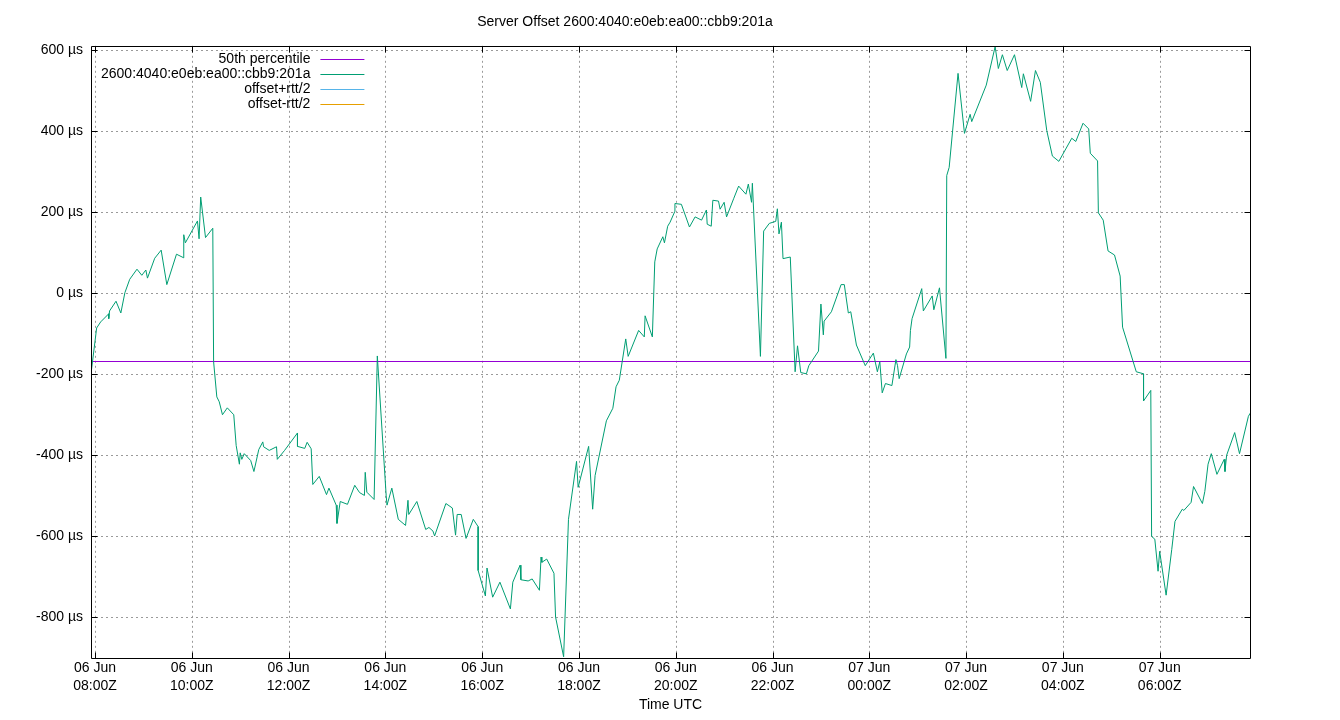  What do you see at coordinates (579, 676) in the screenshot?
I see `x-tick-label: 06 Jun 18:00Z` at bounding box center [579, 676].